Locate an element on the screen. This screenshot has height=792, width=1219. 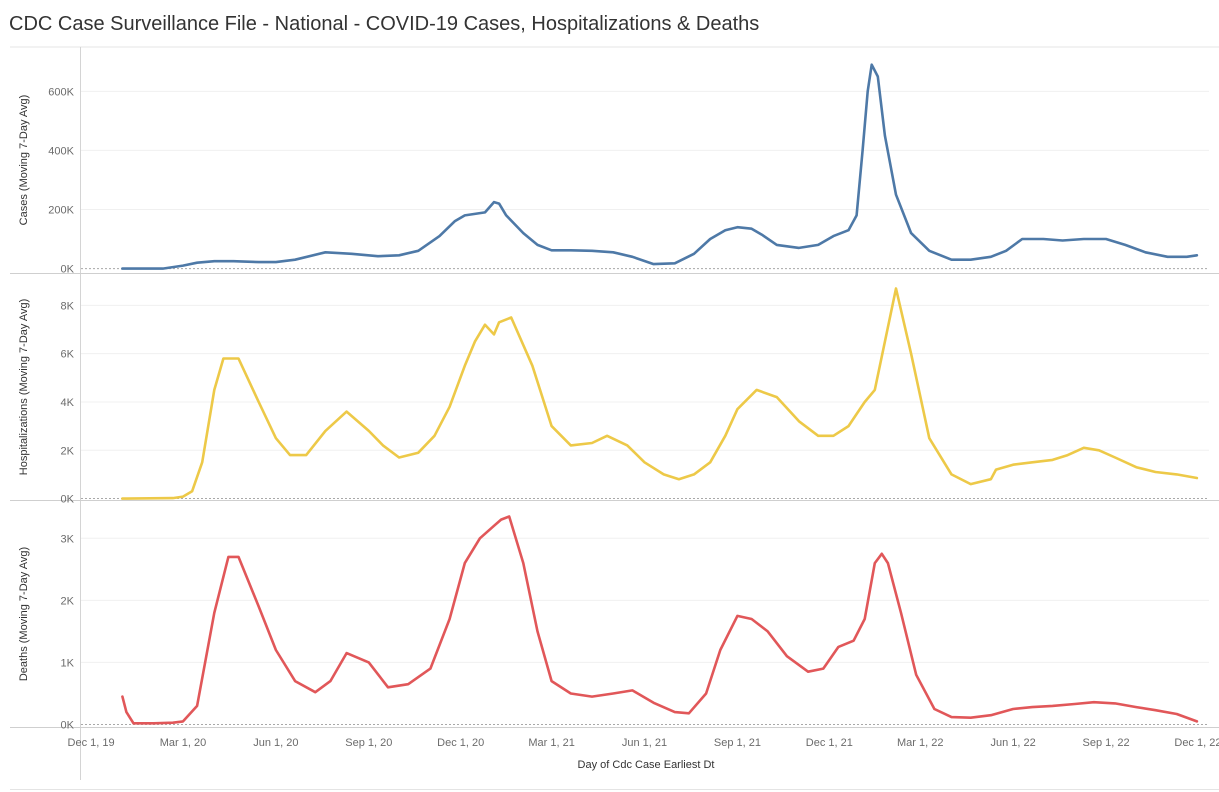
x-tick-label: Dec 1, 20 is located at coordinates (460, 743).